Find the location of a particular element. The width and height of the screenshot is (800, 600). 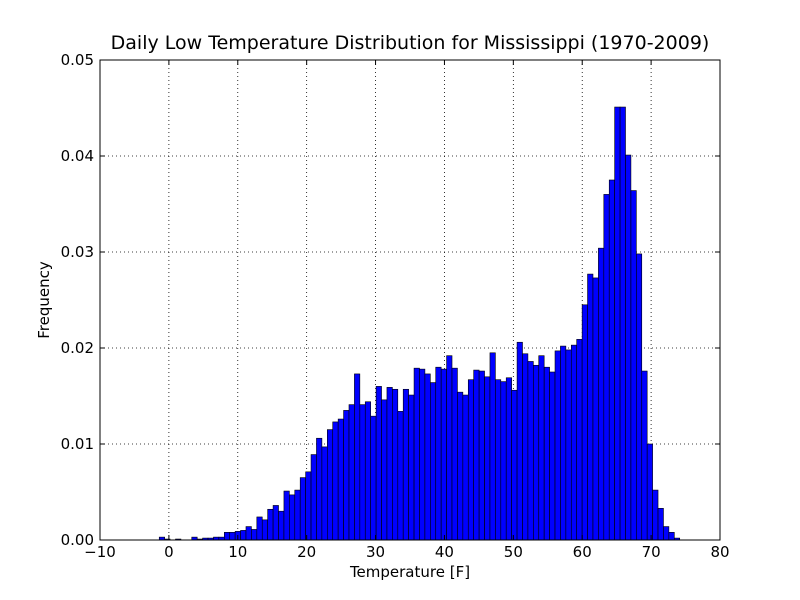

y-tick-label: 0.04 is located at coordinates (77, 156).